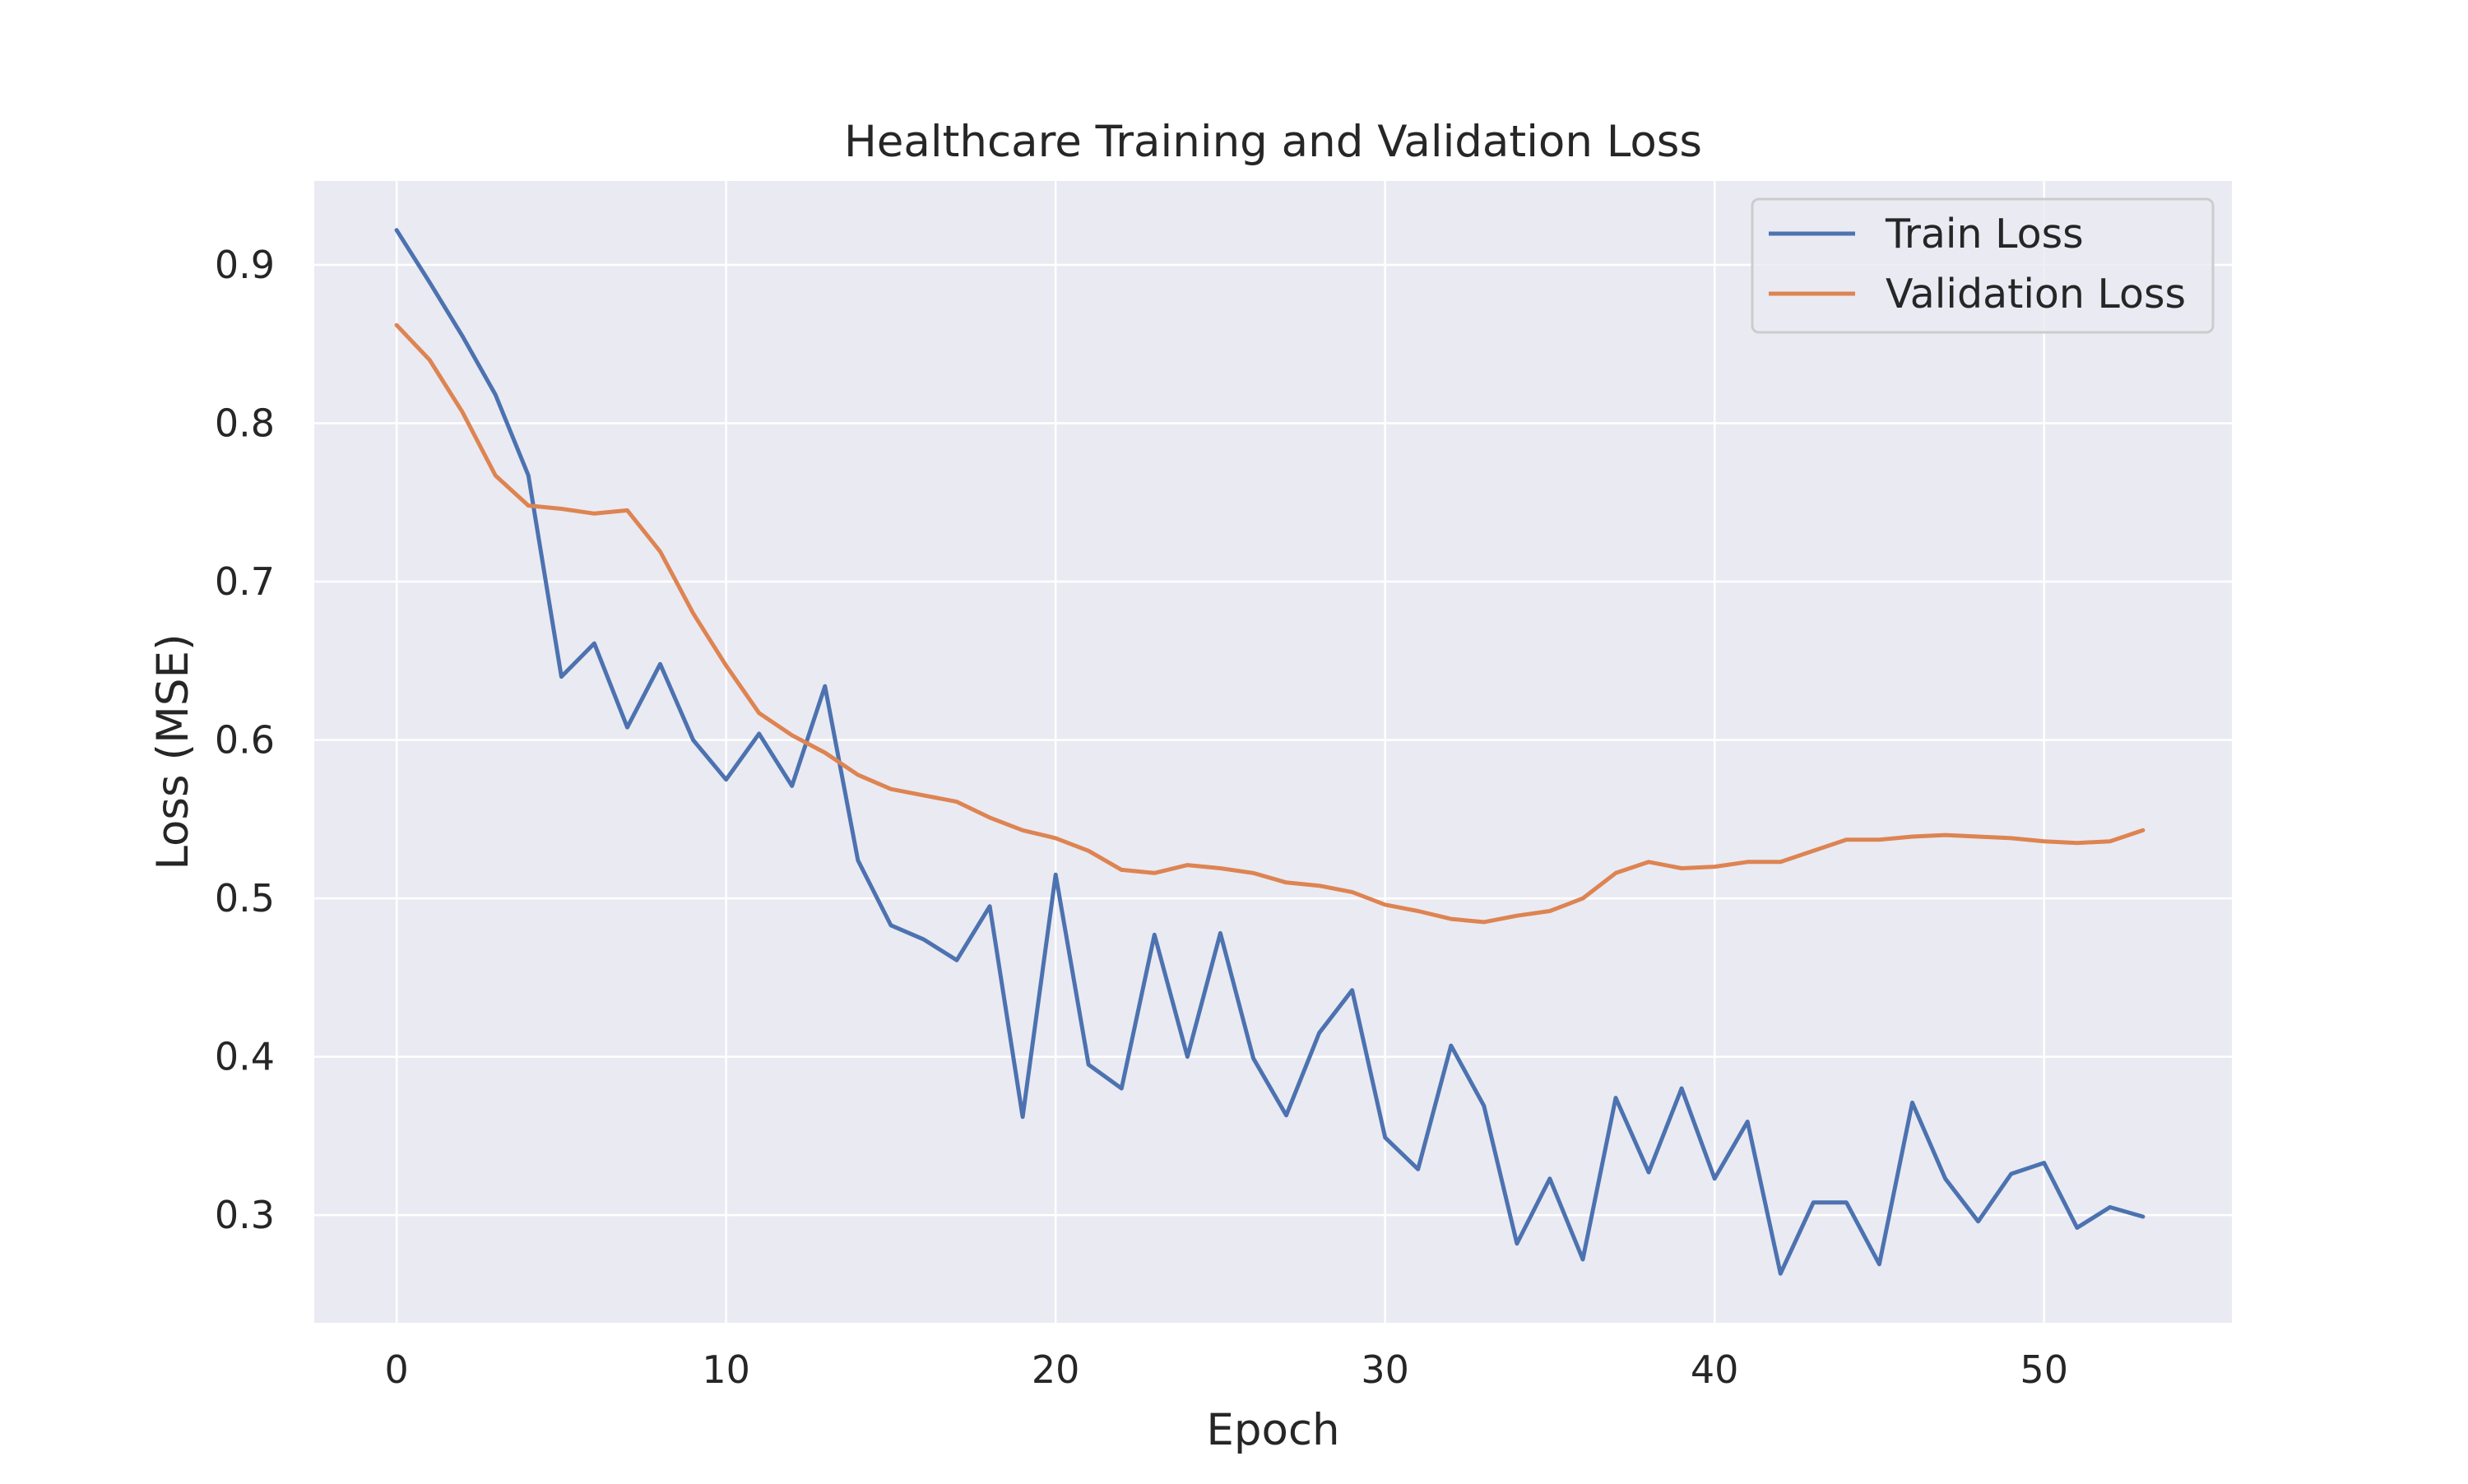 This screenshot has height=1484, width=2468. Describe the element at coordinates (245, 423) in the screenshot. I see `y-tick-label: 0.8` at that location.